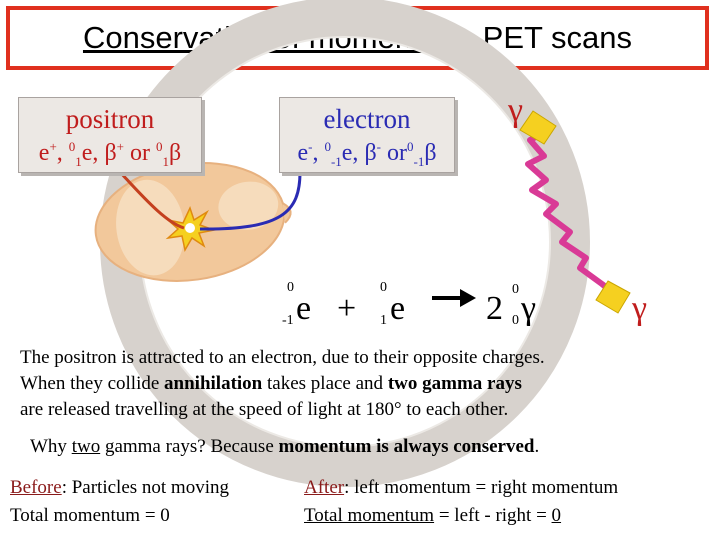  What do you see at coordinates (516, 110) in the screenshot?
I see `gamma-label-top: γ` at bounding box center [516, 110].